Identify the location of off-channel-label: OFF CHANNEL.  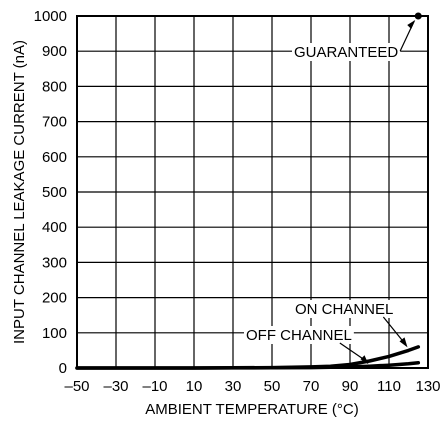
(299, 335).